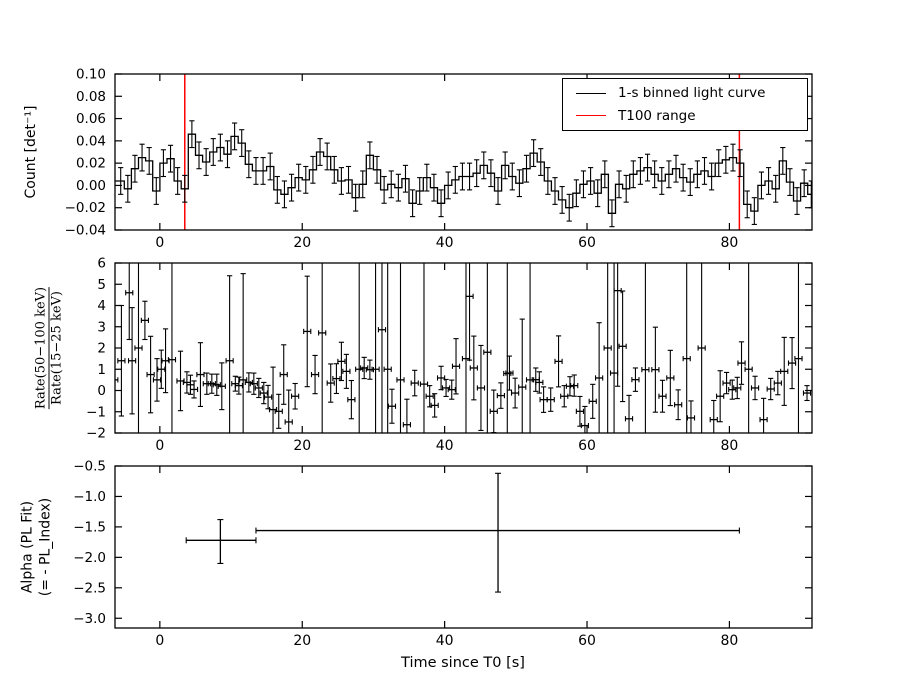  Describe the element at coordinates (56, 348) in the screenshot. I see `ratio-denominator: Rate(15−25 keV)` at that location.